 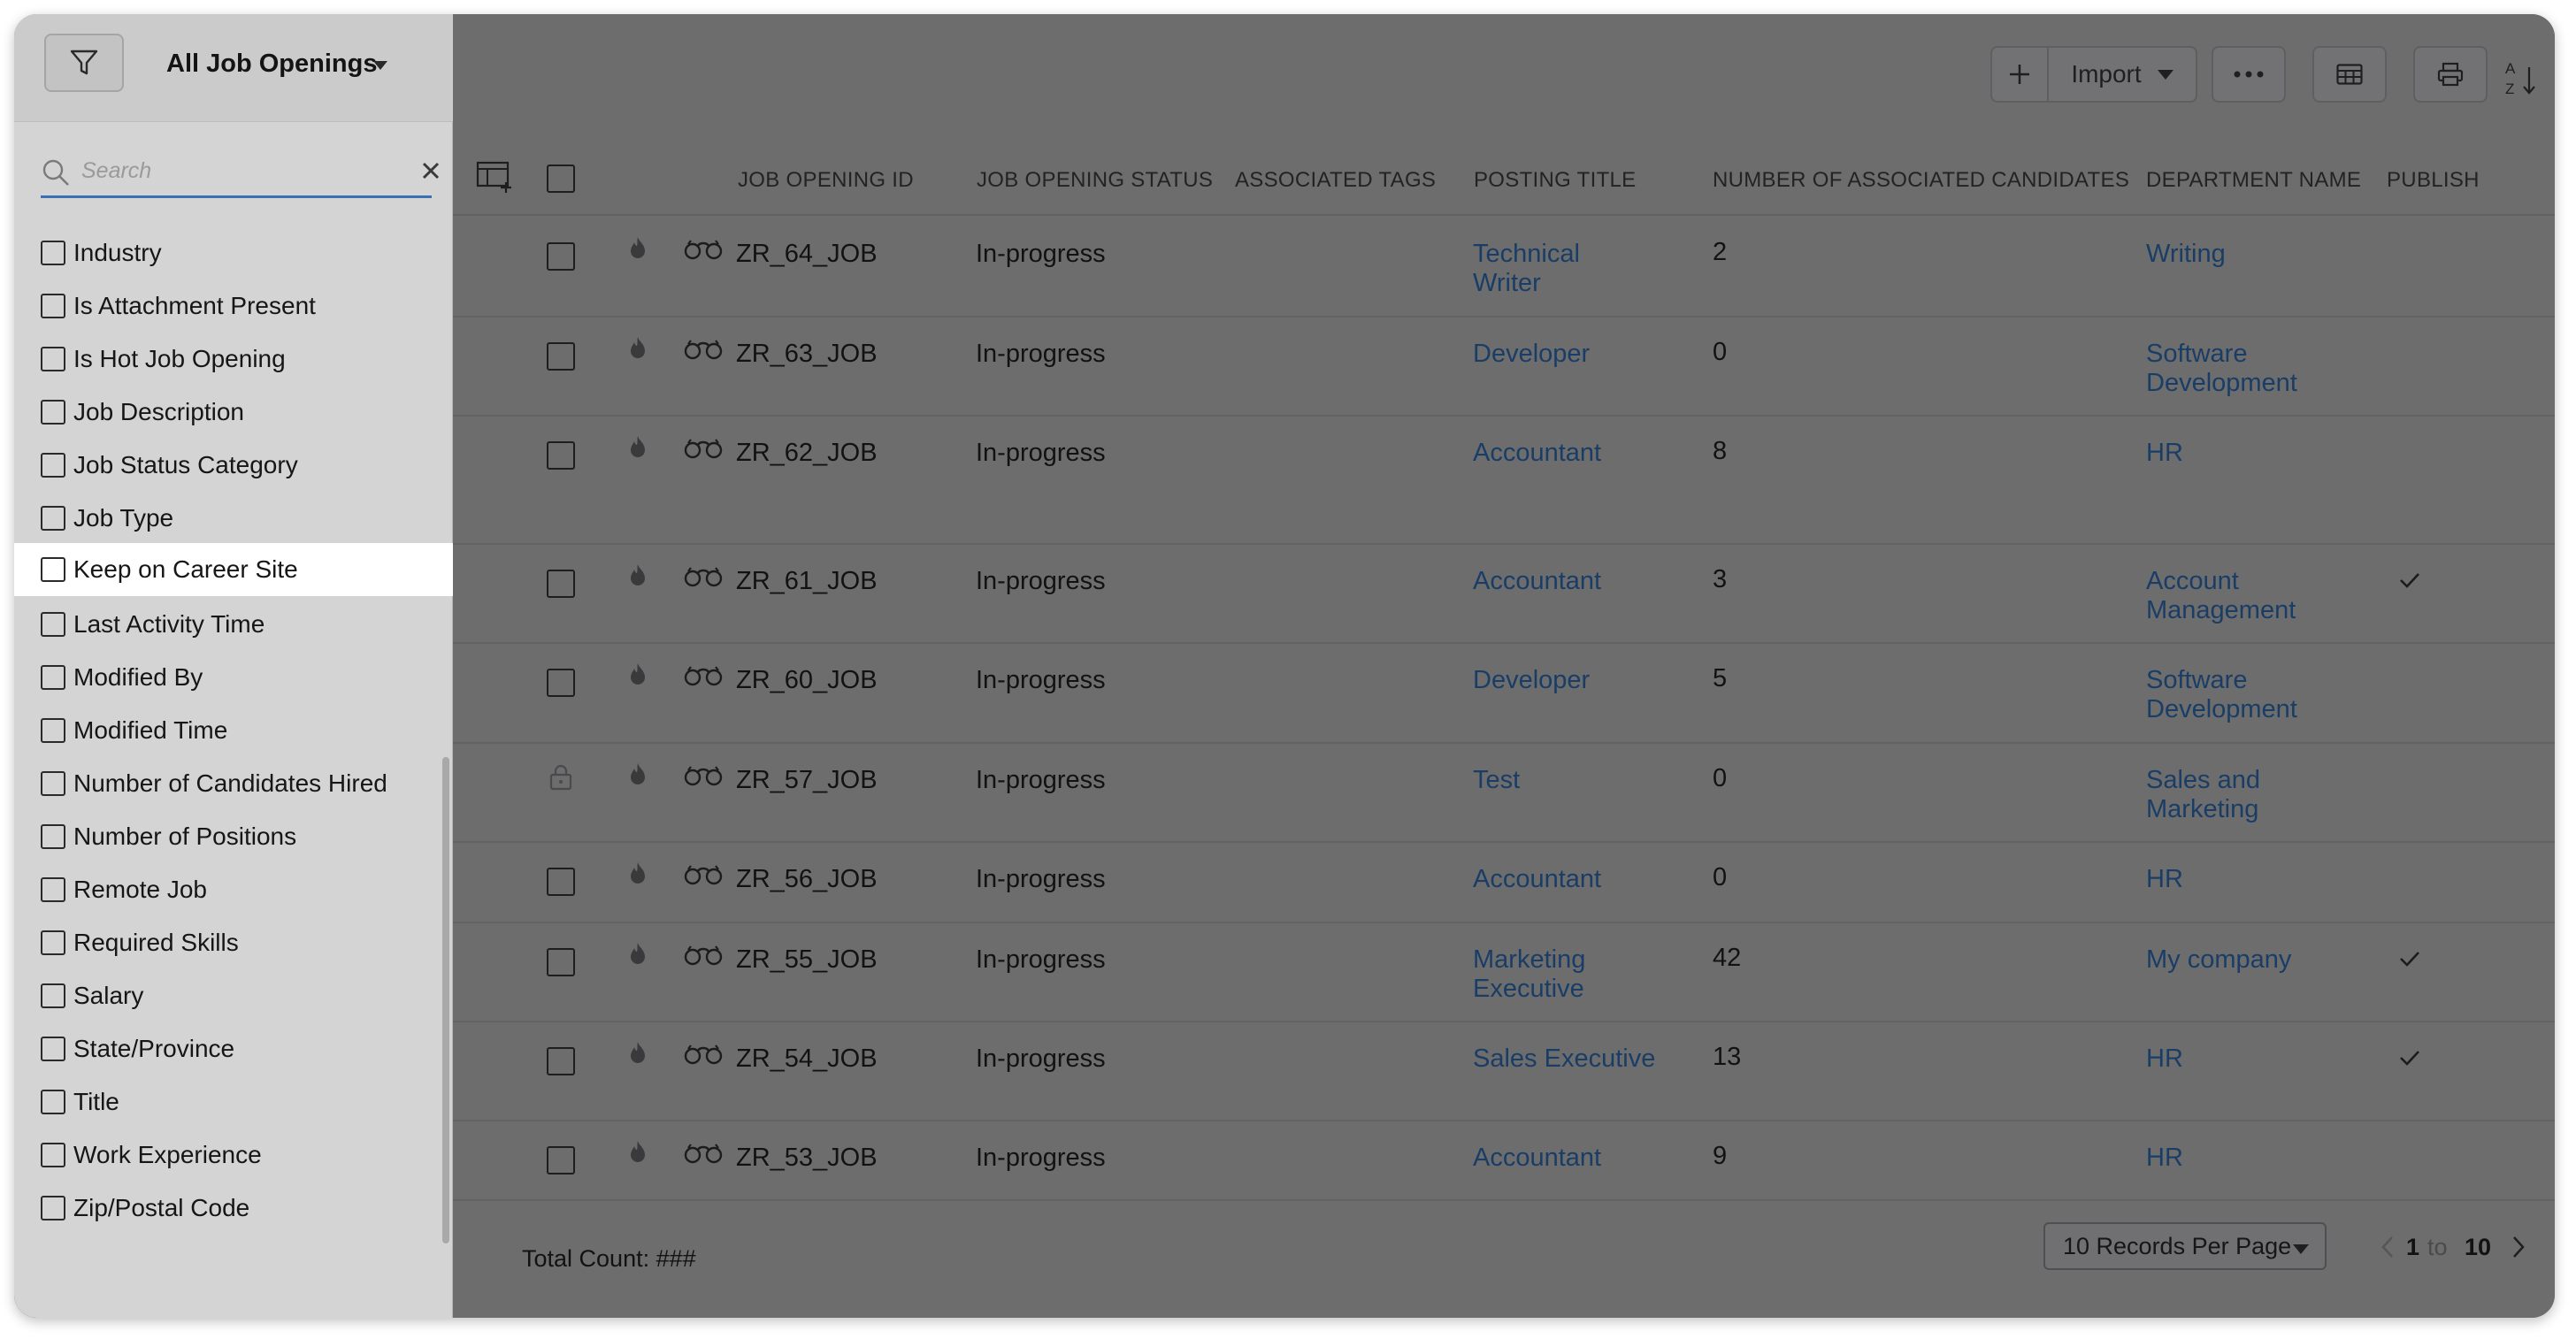 What do you see at coordinates (233, 1156) in the screenshot?
I see `filter-field-item: Work Experience` at bounding box center [233, 1156].